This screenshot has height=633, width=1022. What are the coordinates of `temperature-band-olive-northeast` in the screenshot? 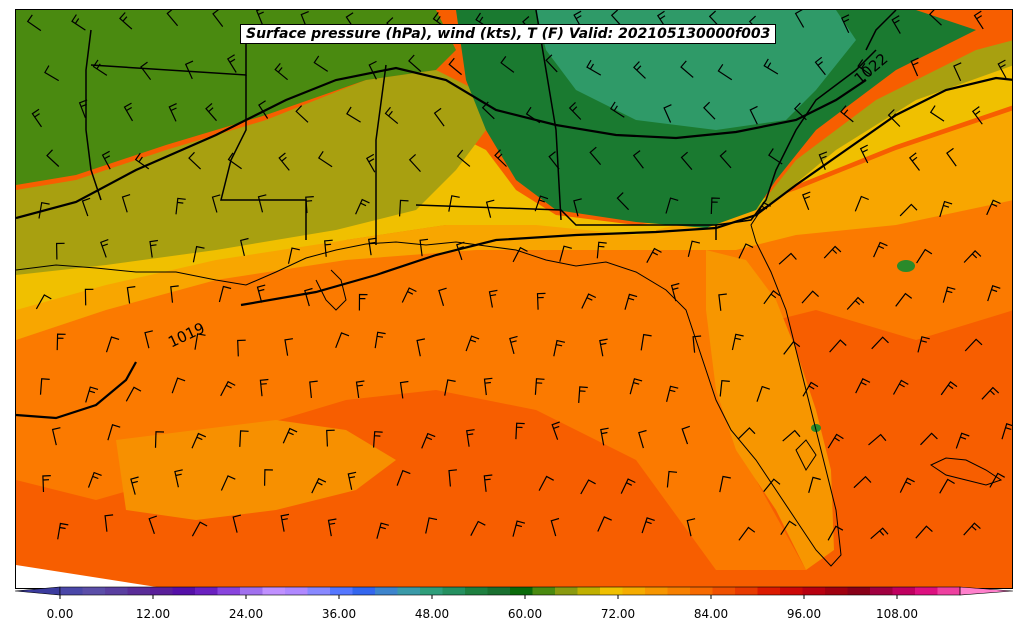 It's located at (884, 125).